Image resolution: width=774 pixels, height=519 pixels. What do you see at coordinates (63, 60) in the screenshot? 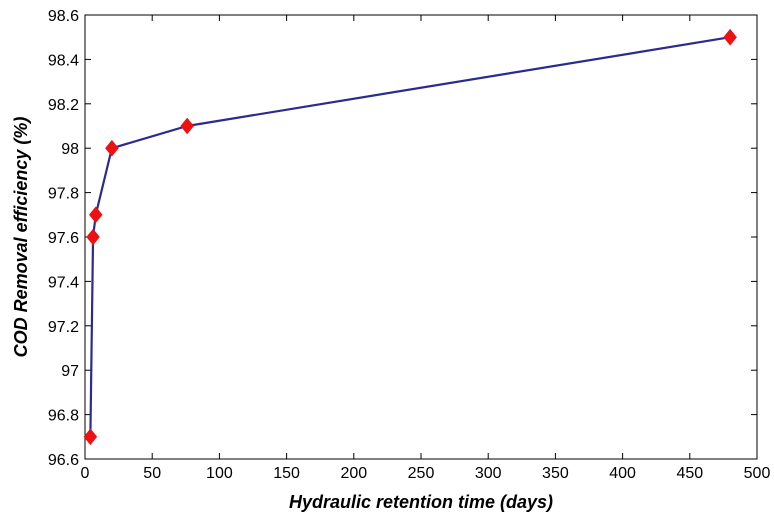
I see `y-tick-label: 98.4` at bounding box center [63, 60].